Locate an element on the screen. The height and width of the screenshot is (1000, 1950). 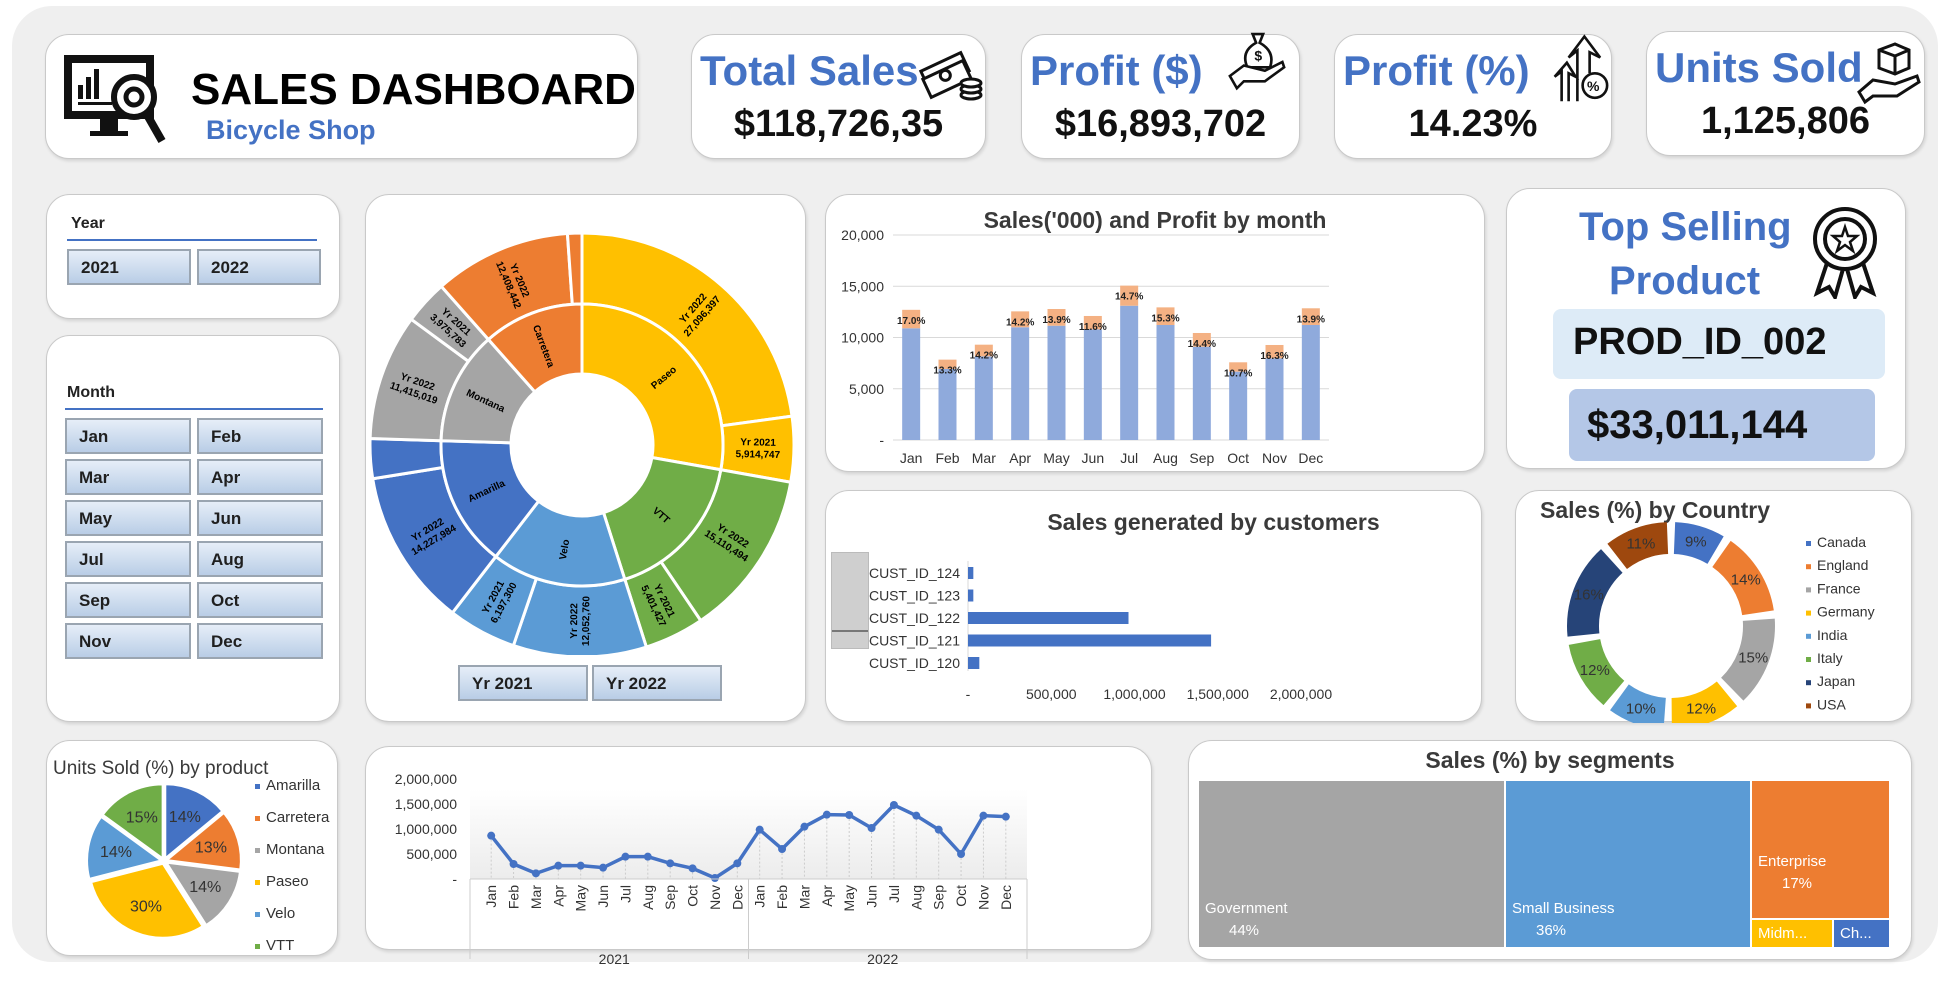
profit-percent-label: 14.2% is located at coordinates (984, 356).